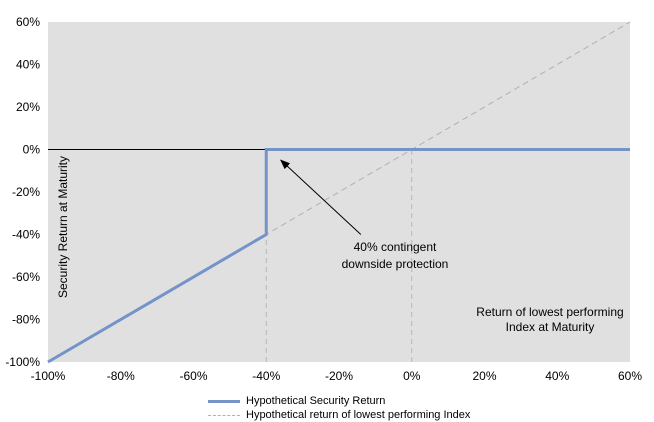 This screenshot has height=422, width=654. I want to click on y-tick-label: 20%, so click(28, 107).